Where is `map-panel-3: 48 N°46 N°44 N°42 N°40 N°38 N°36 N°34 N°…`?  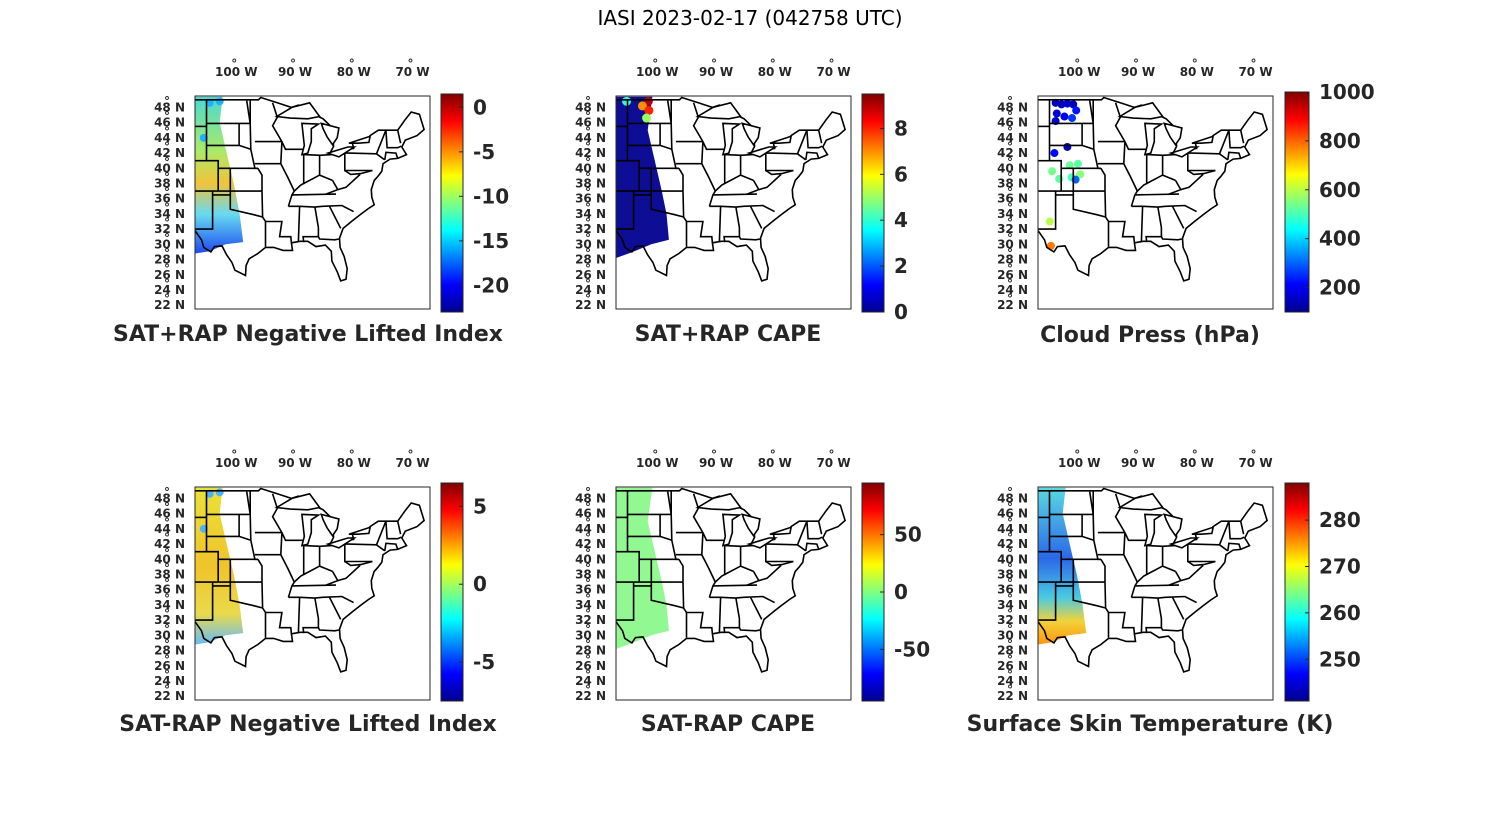
map-panel-3: 48 N°46 N°44 N°42 N°40 N°38 N°36 N°34 N°… is located at coordinates (1186, 202).